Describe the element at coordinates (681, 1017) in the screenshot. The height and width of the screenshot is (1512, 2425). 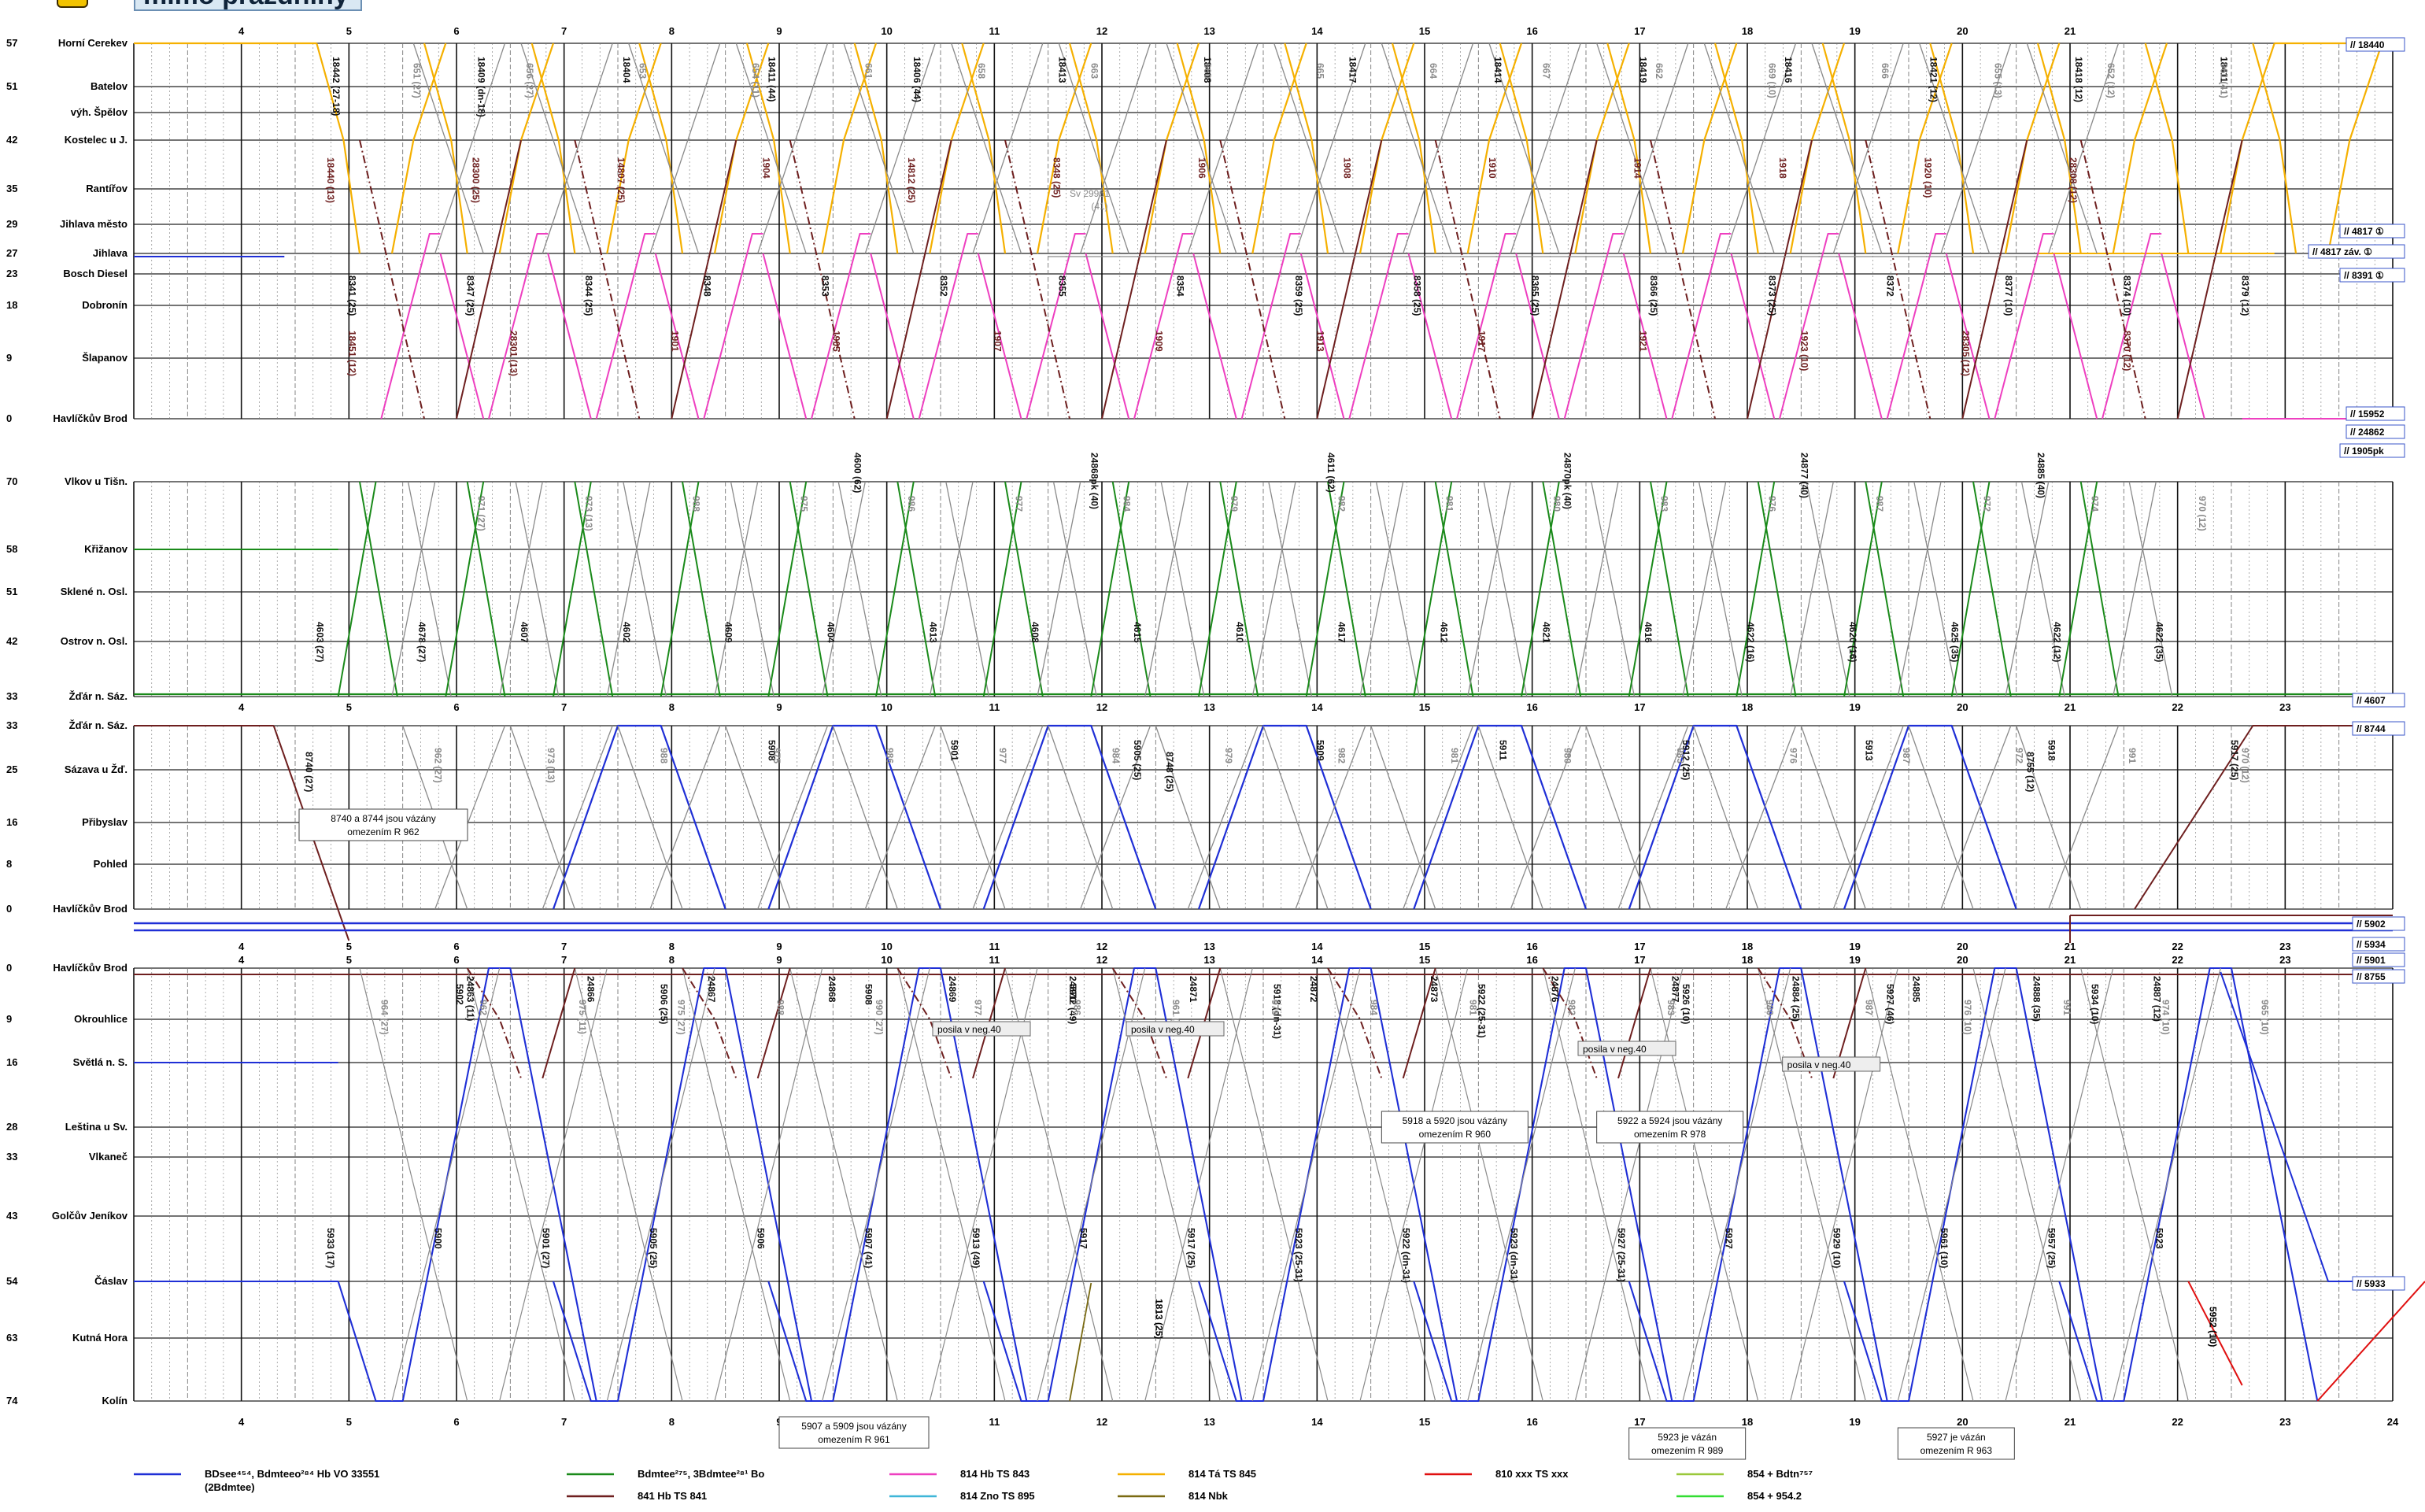
I see `train-number: 975 (27)` at that location.